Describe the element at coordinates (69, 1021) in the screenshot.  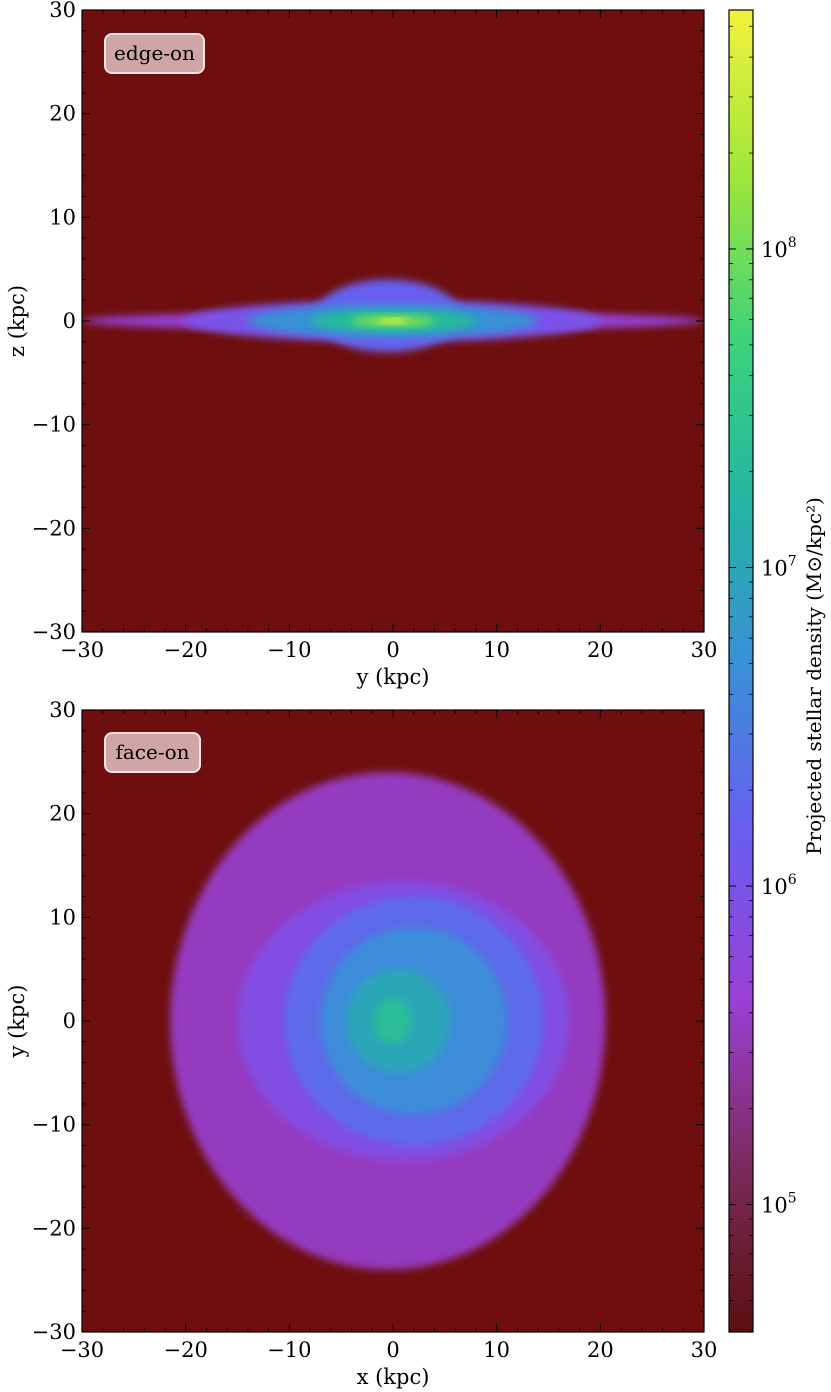
I see `face-on-y-tick-label: 0` at that location.